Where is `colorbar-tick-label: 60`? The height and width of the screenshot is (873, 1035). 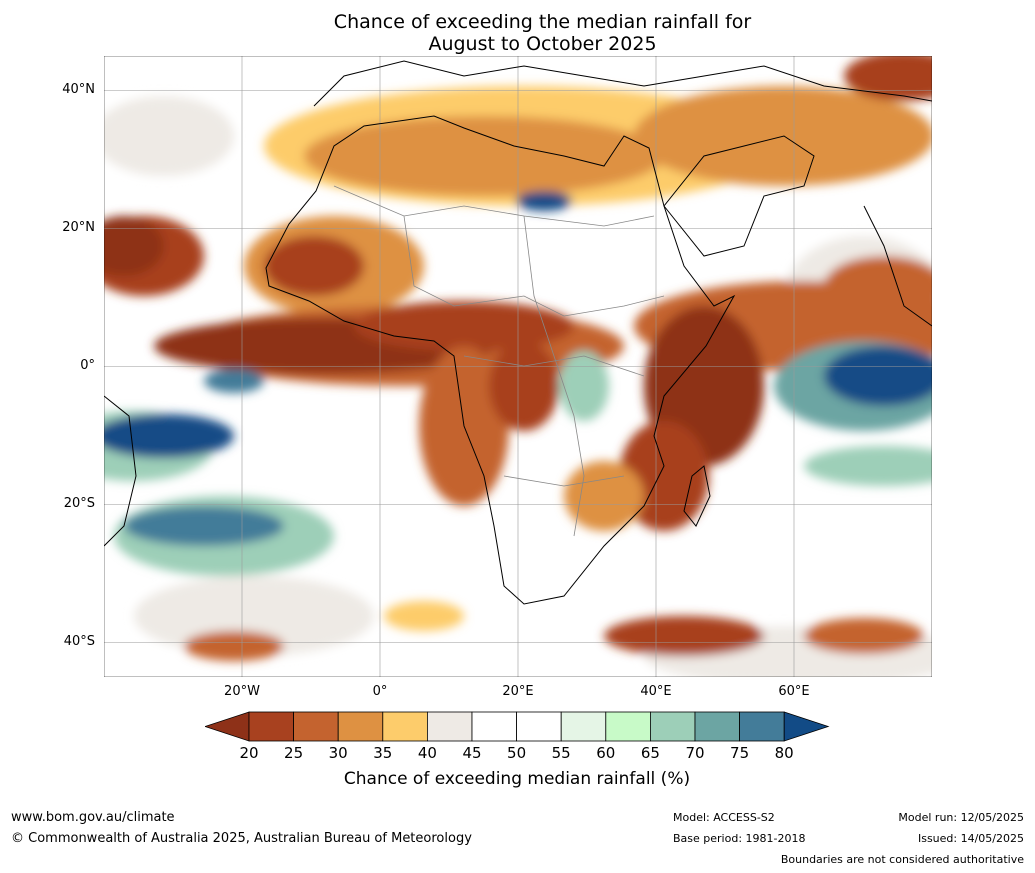
colorbar-tick-label: 60 is located at coordinates (606, 753).